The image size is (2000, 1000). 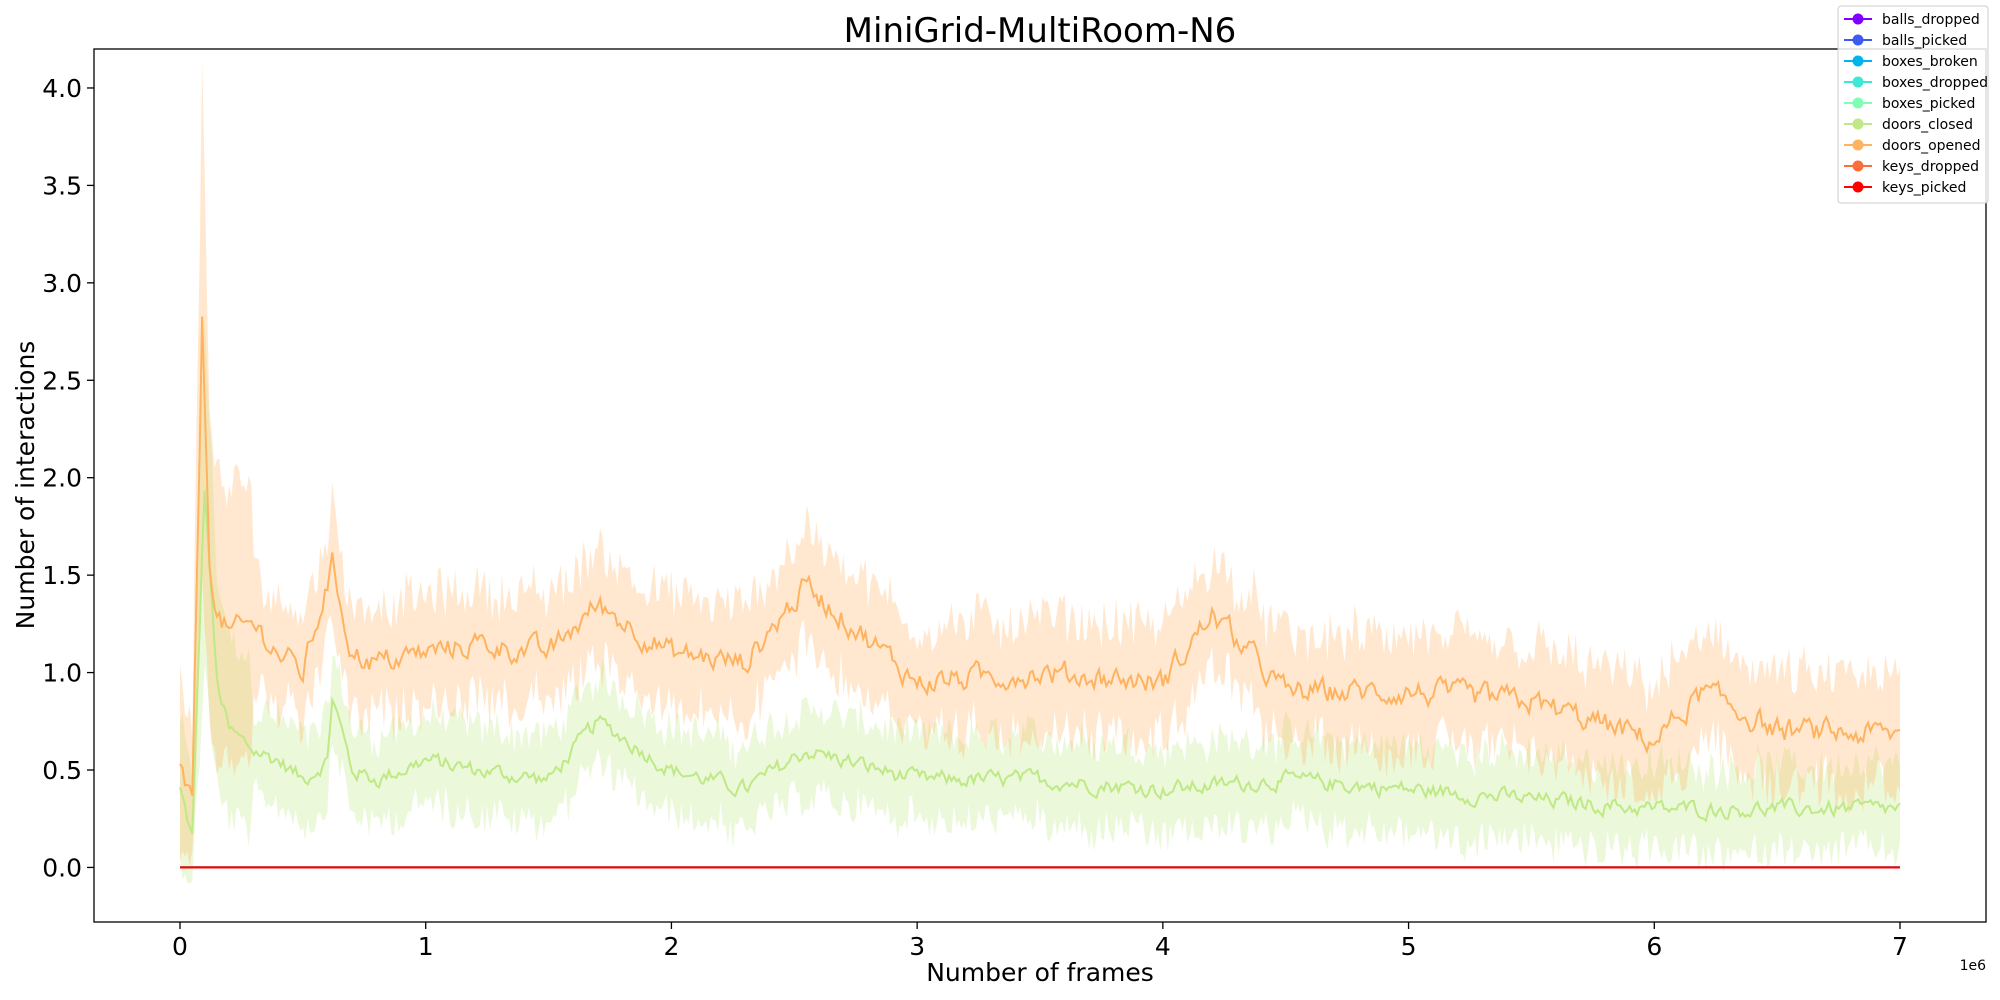 What do you see at coordinates (1924, 188) in the screenshot?
I see `legend-label-keys_picked: keys_picked` at bounding box center [1924, 188].